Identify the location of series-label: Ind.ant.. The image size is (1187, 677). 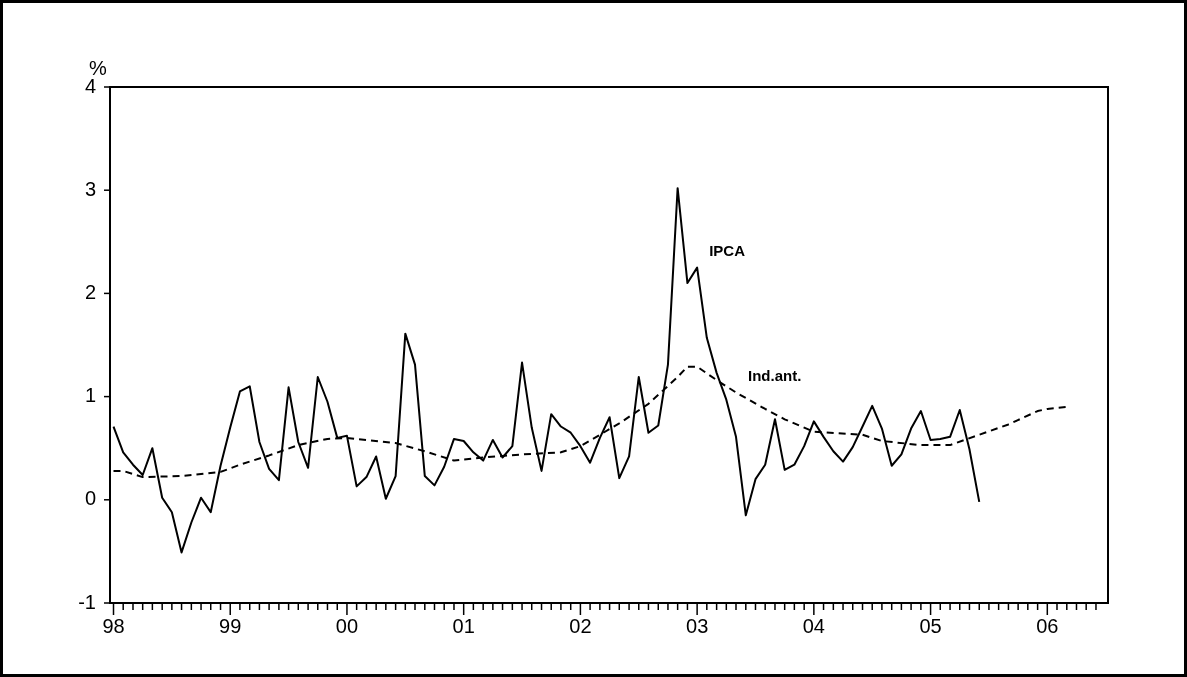
(775, 376).